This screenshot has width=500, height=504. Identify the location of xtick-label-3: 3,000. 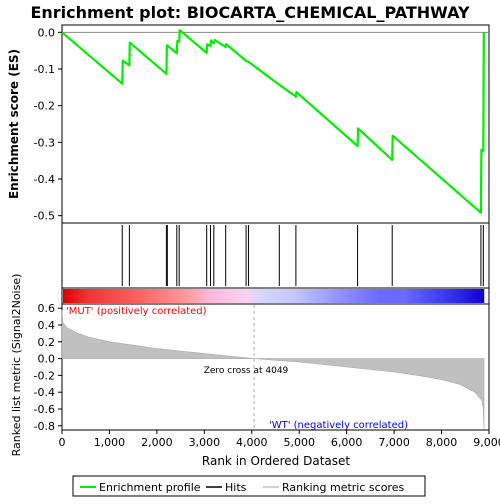
(205, 442).